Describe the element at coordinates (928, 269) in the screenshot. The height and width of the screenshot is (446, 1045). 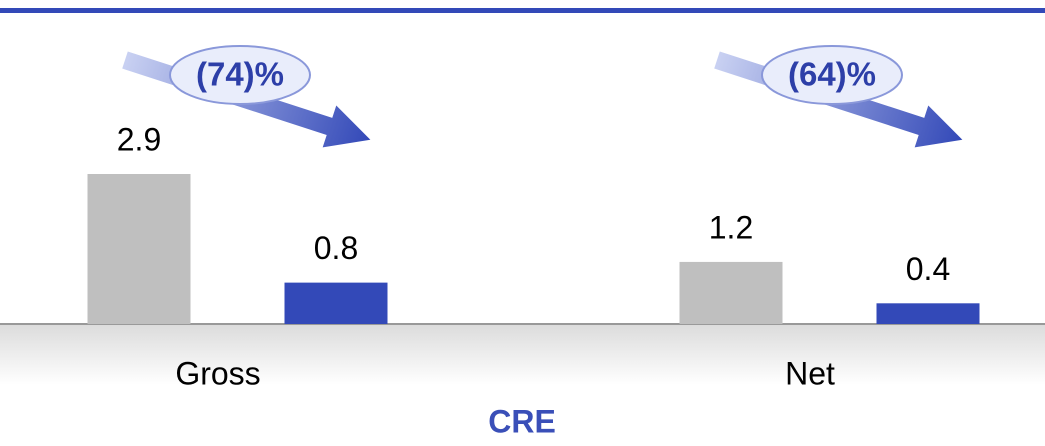
I see `data-label: 0.4` at that location.